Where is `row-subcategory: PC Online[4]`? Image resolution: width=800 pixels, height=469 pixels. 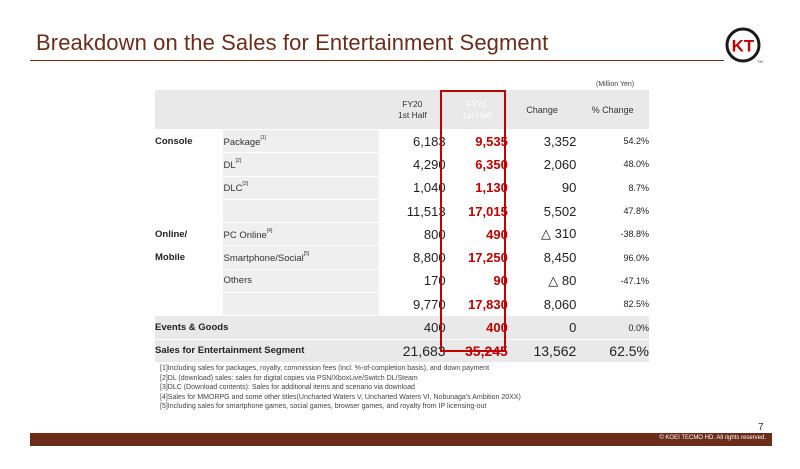
row-subcategory: PC Online[4] is located at coordinates (301, 234).